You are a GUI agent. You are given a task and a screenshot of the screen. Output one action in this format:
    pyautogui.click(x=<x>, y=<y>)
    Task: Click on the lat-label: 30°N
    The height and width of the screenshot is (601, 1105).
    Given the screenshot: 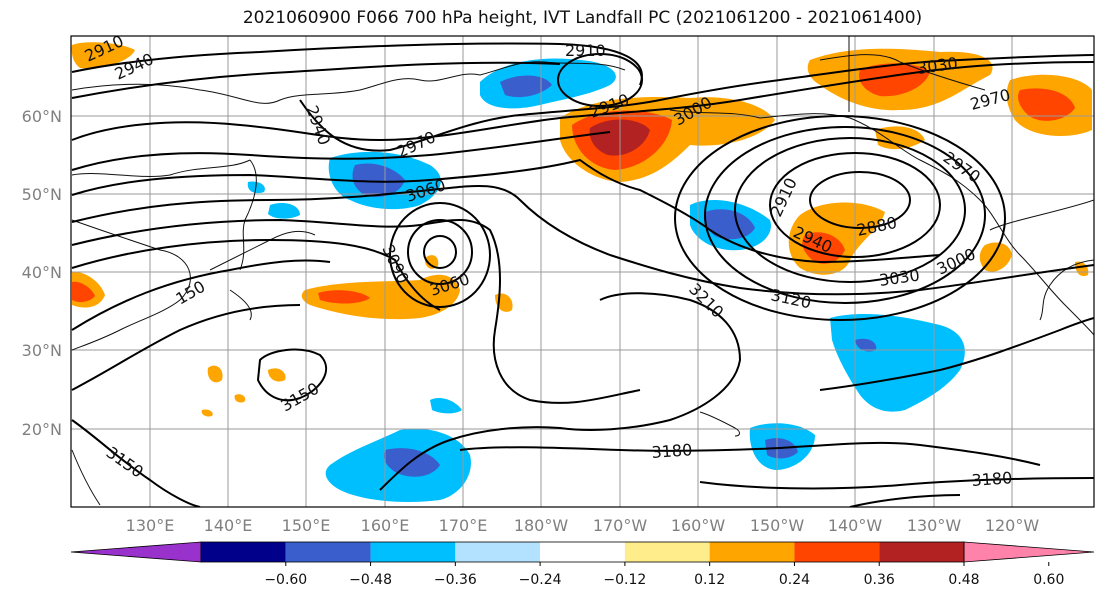 What is the action you would take?
    pyautogui.click(x=42, y=350)
    